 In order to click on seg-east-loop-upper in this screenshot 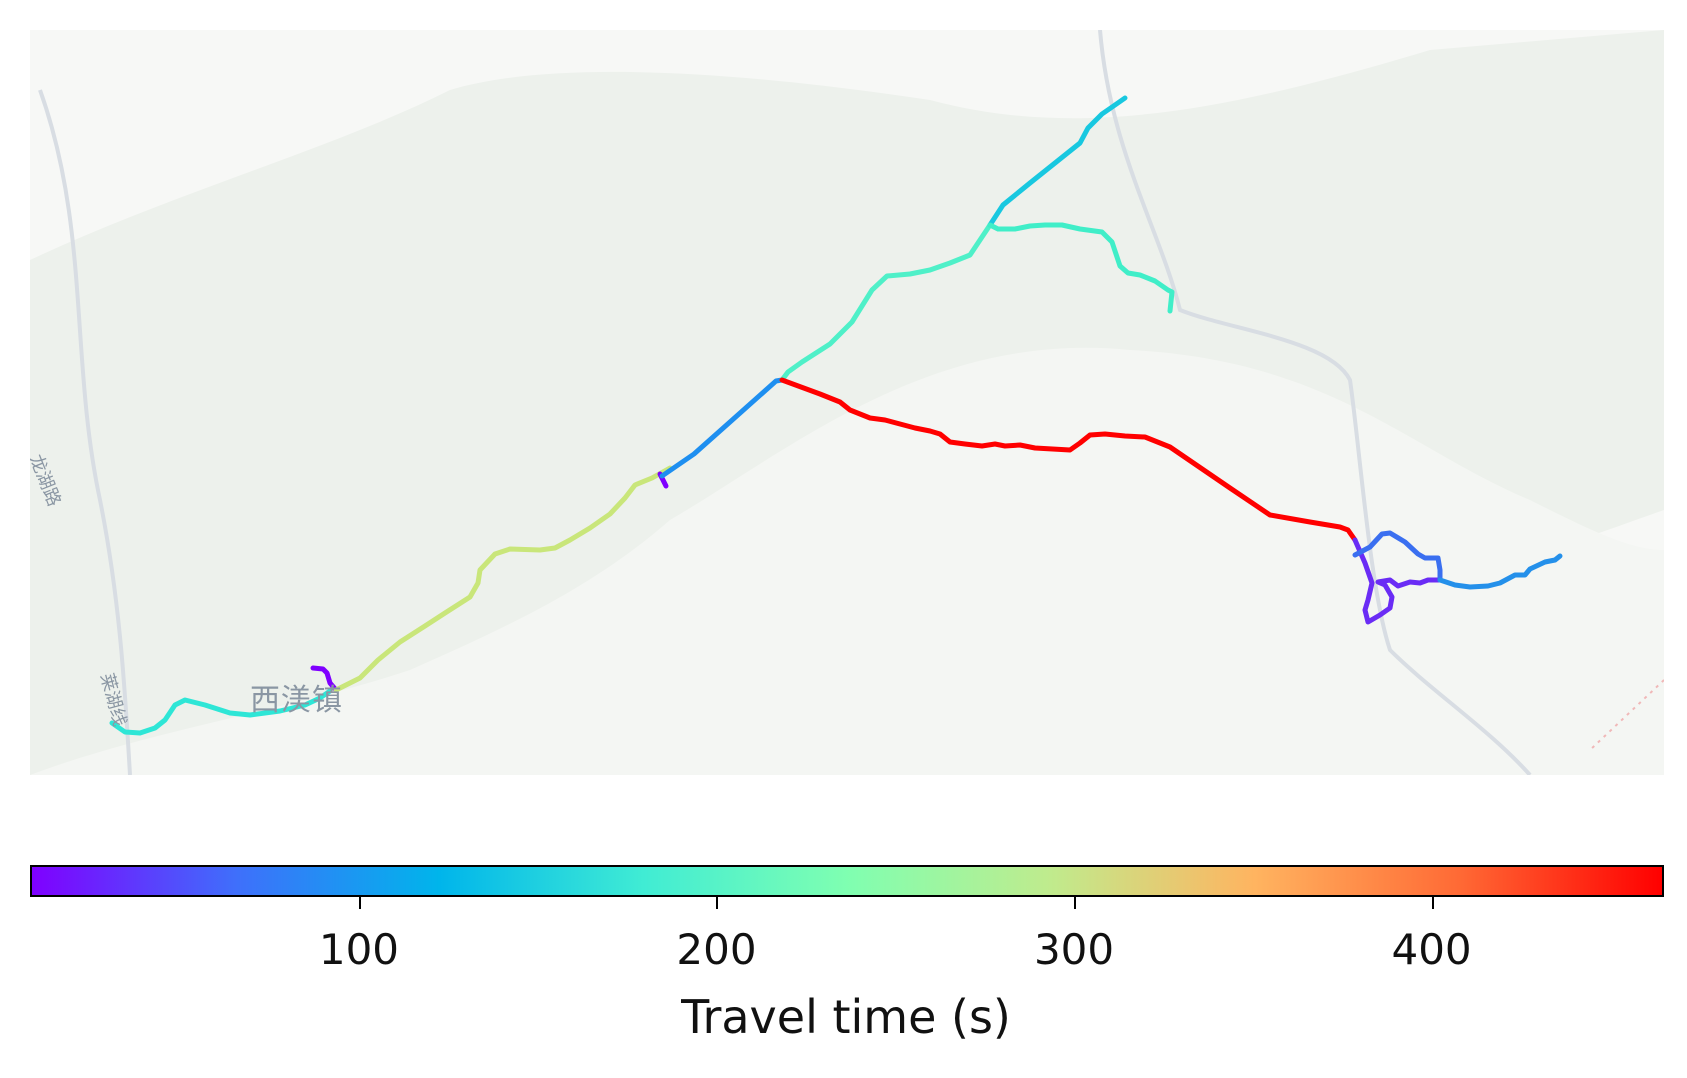, I will do `click(1397, 556)`.